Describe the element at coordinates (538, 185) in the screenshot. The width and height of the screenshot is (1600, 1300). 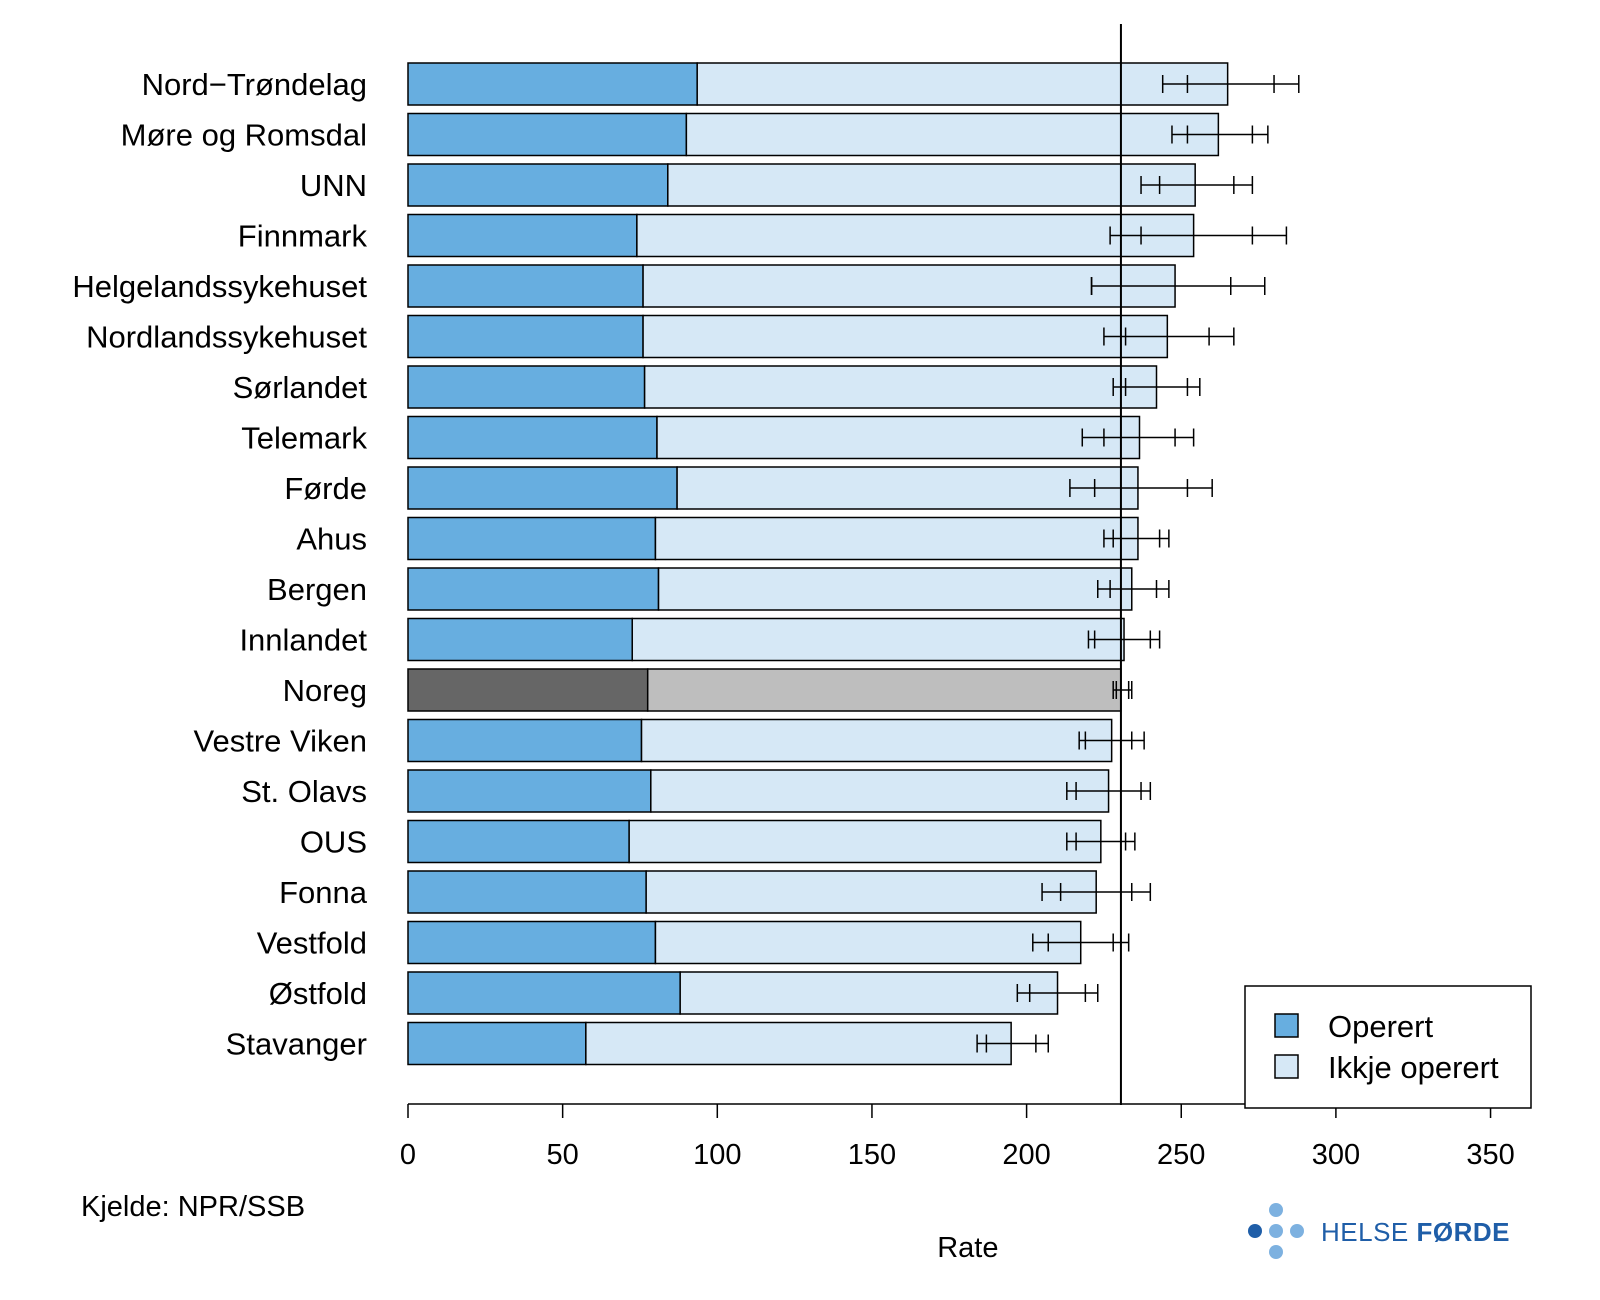
I see `bar-operert-unn` at that location.